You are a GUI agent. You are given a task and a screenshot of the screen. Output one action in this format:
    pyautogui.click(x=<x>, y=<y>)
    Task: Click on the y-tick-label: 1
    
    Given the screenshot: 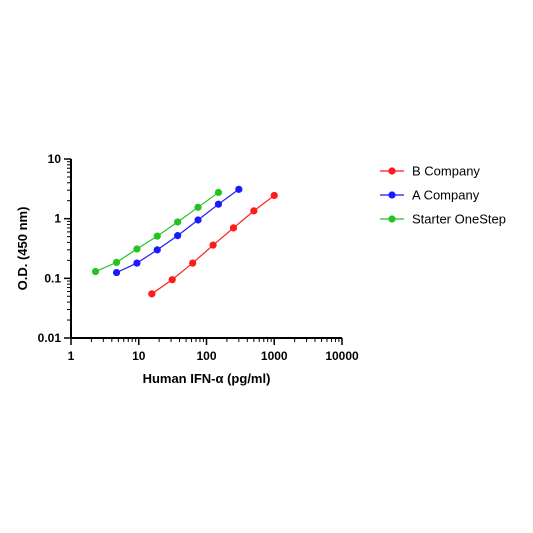 What is the action you would take?
    pyautogui.click(x=57, y=219)
    